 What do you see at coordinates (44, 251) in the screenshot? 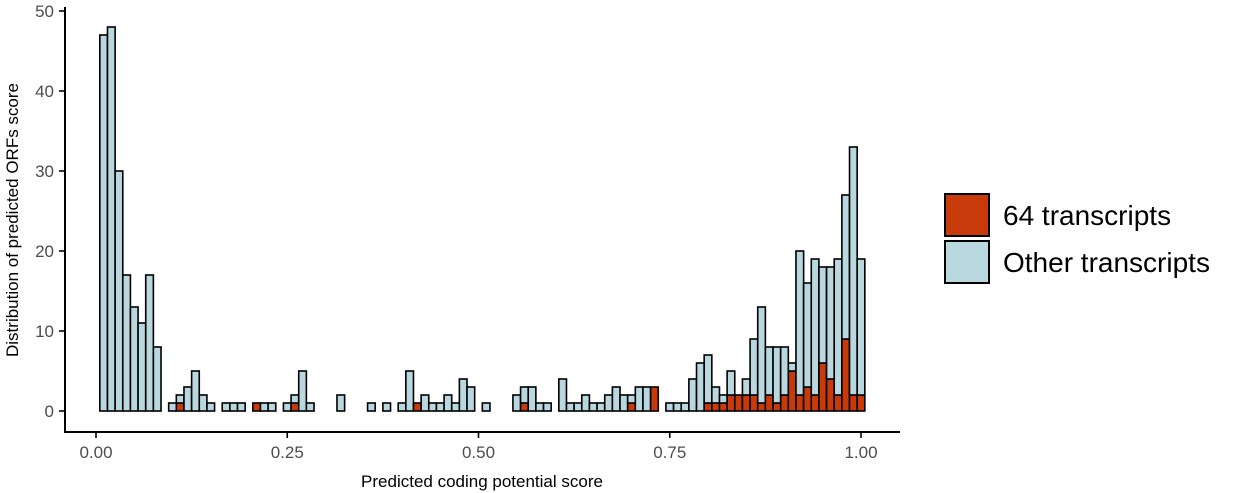
I see `y-tick-label: 20` at bounding box center [44, 251].